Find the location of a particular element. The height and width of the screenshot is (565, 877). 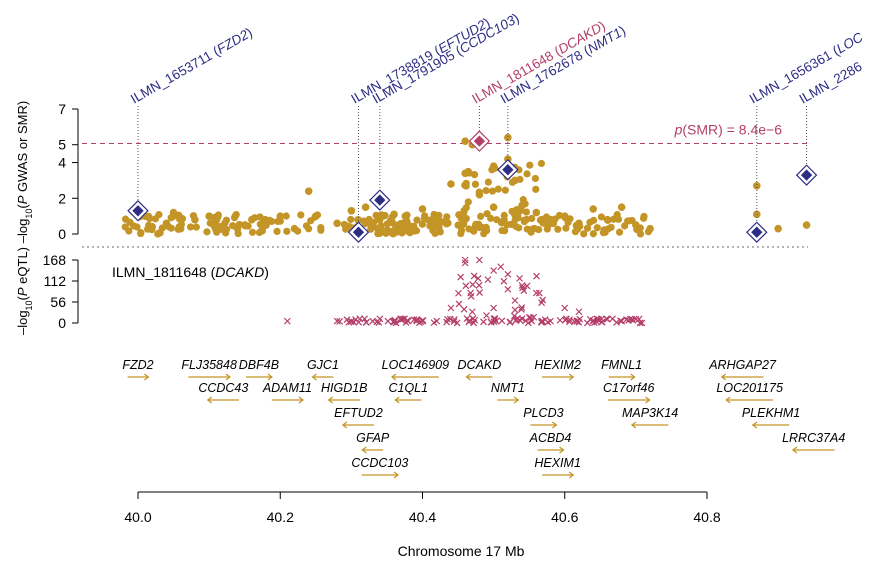

gene-label: LOC201175 is located at coordinates (749, 388).